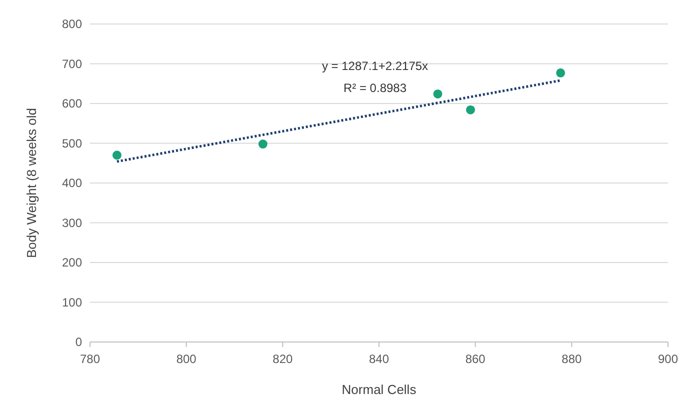  What do you see at coordinates (72, 103) in the screenshot?
I see `y-tick-label: 600` at bounding box center [72, 103].